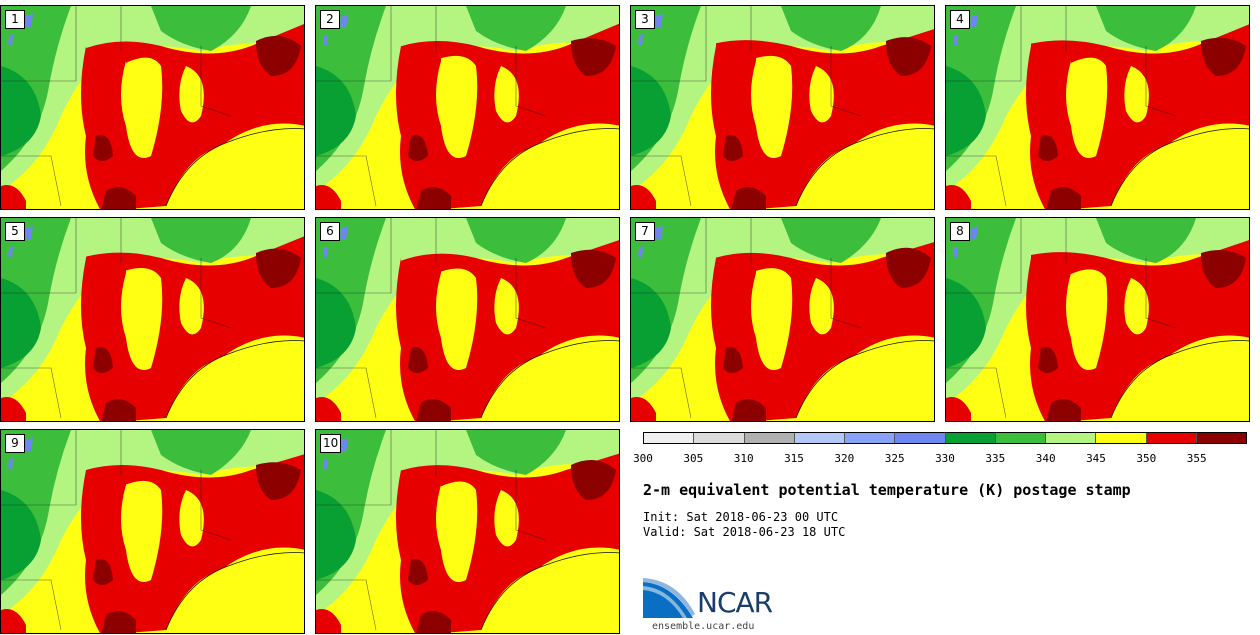 This screenshot has height=635, width=1260. I want to click on colorbar-tick-label: 350, so click(1146, 458).